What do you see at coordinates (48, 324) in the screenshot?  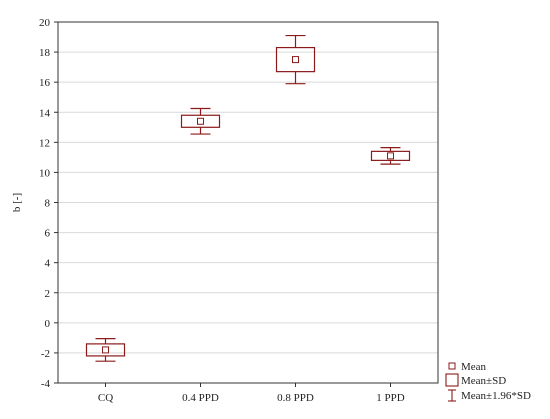 I see `y-tick-label: 0` at bounding box center [48, 324].